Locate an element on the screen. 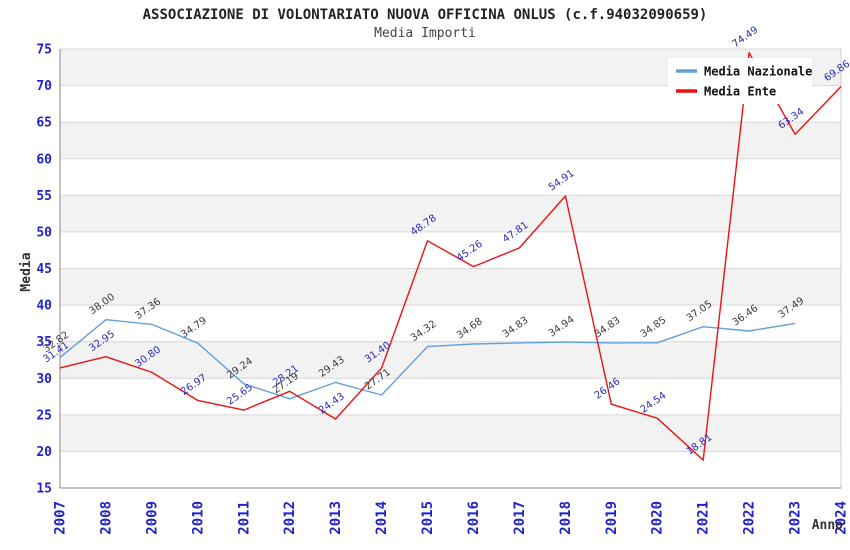  y-tick-label: 35 is located at coordinates (44, 342).